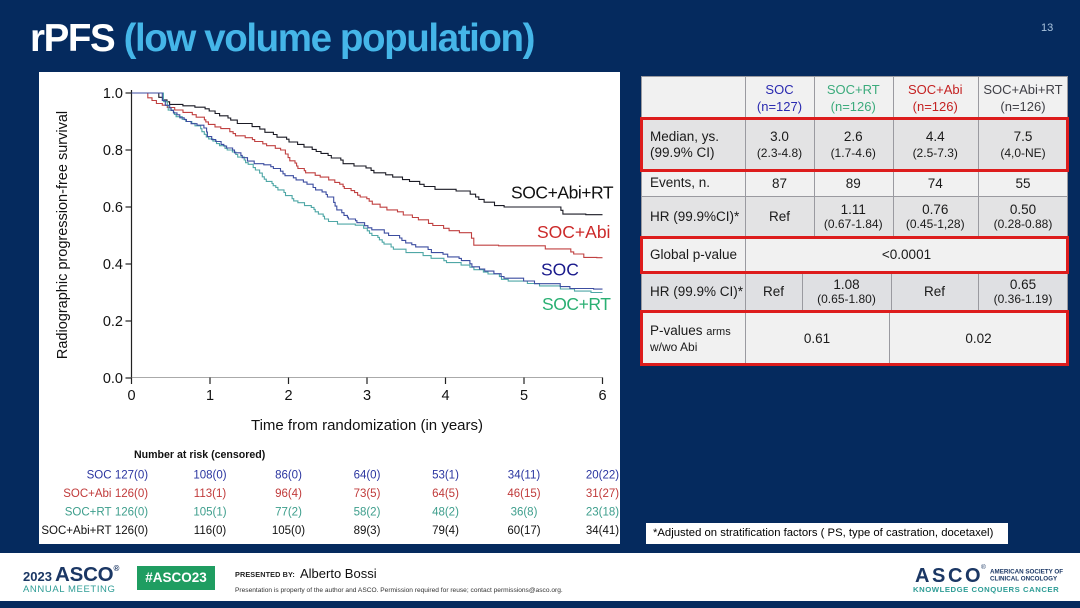  What do you see at coordinates (113, 265) in the screenshot?
I see `svg-text: 0.4` at bounding box center [113, 265].